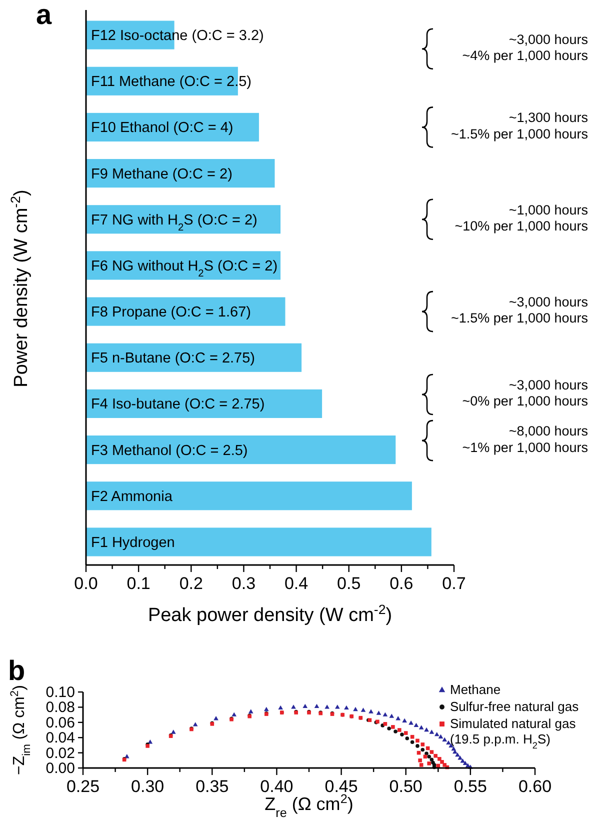 This screenshot has width=604, height=828. Describe the element at coordinates (296, 583) in the screenshot. I see `x-tick-label: 0.4` at that location.